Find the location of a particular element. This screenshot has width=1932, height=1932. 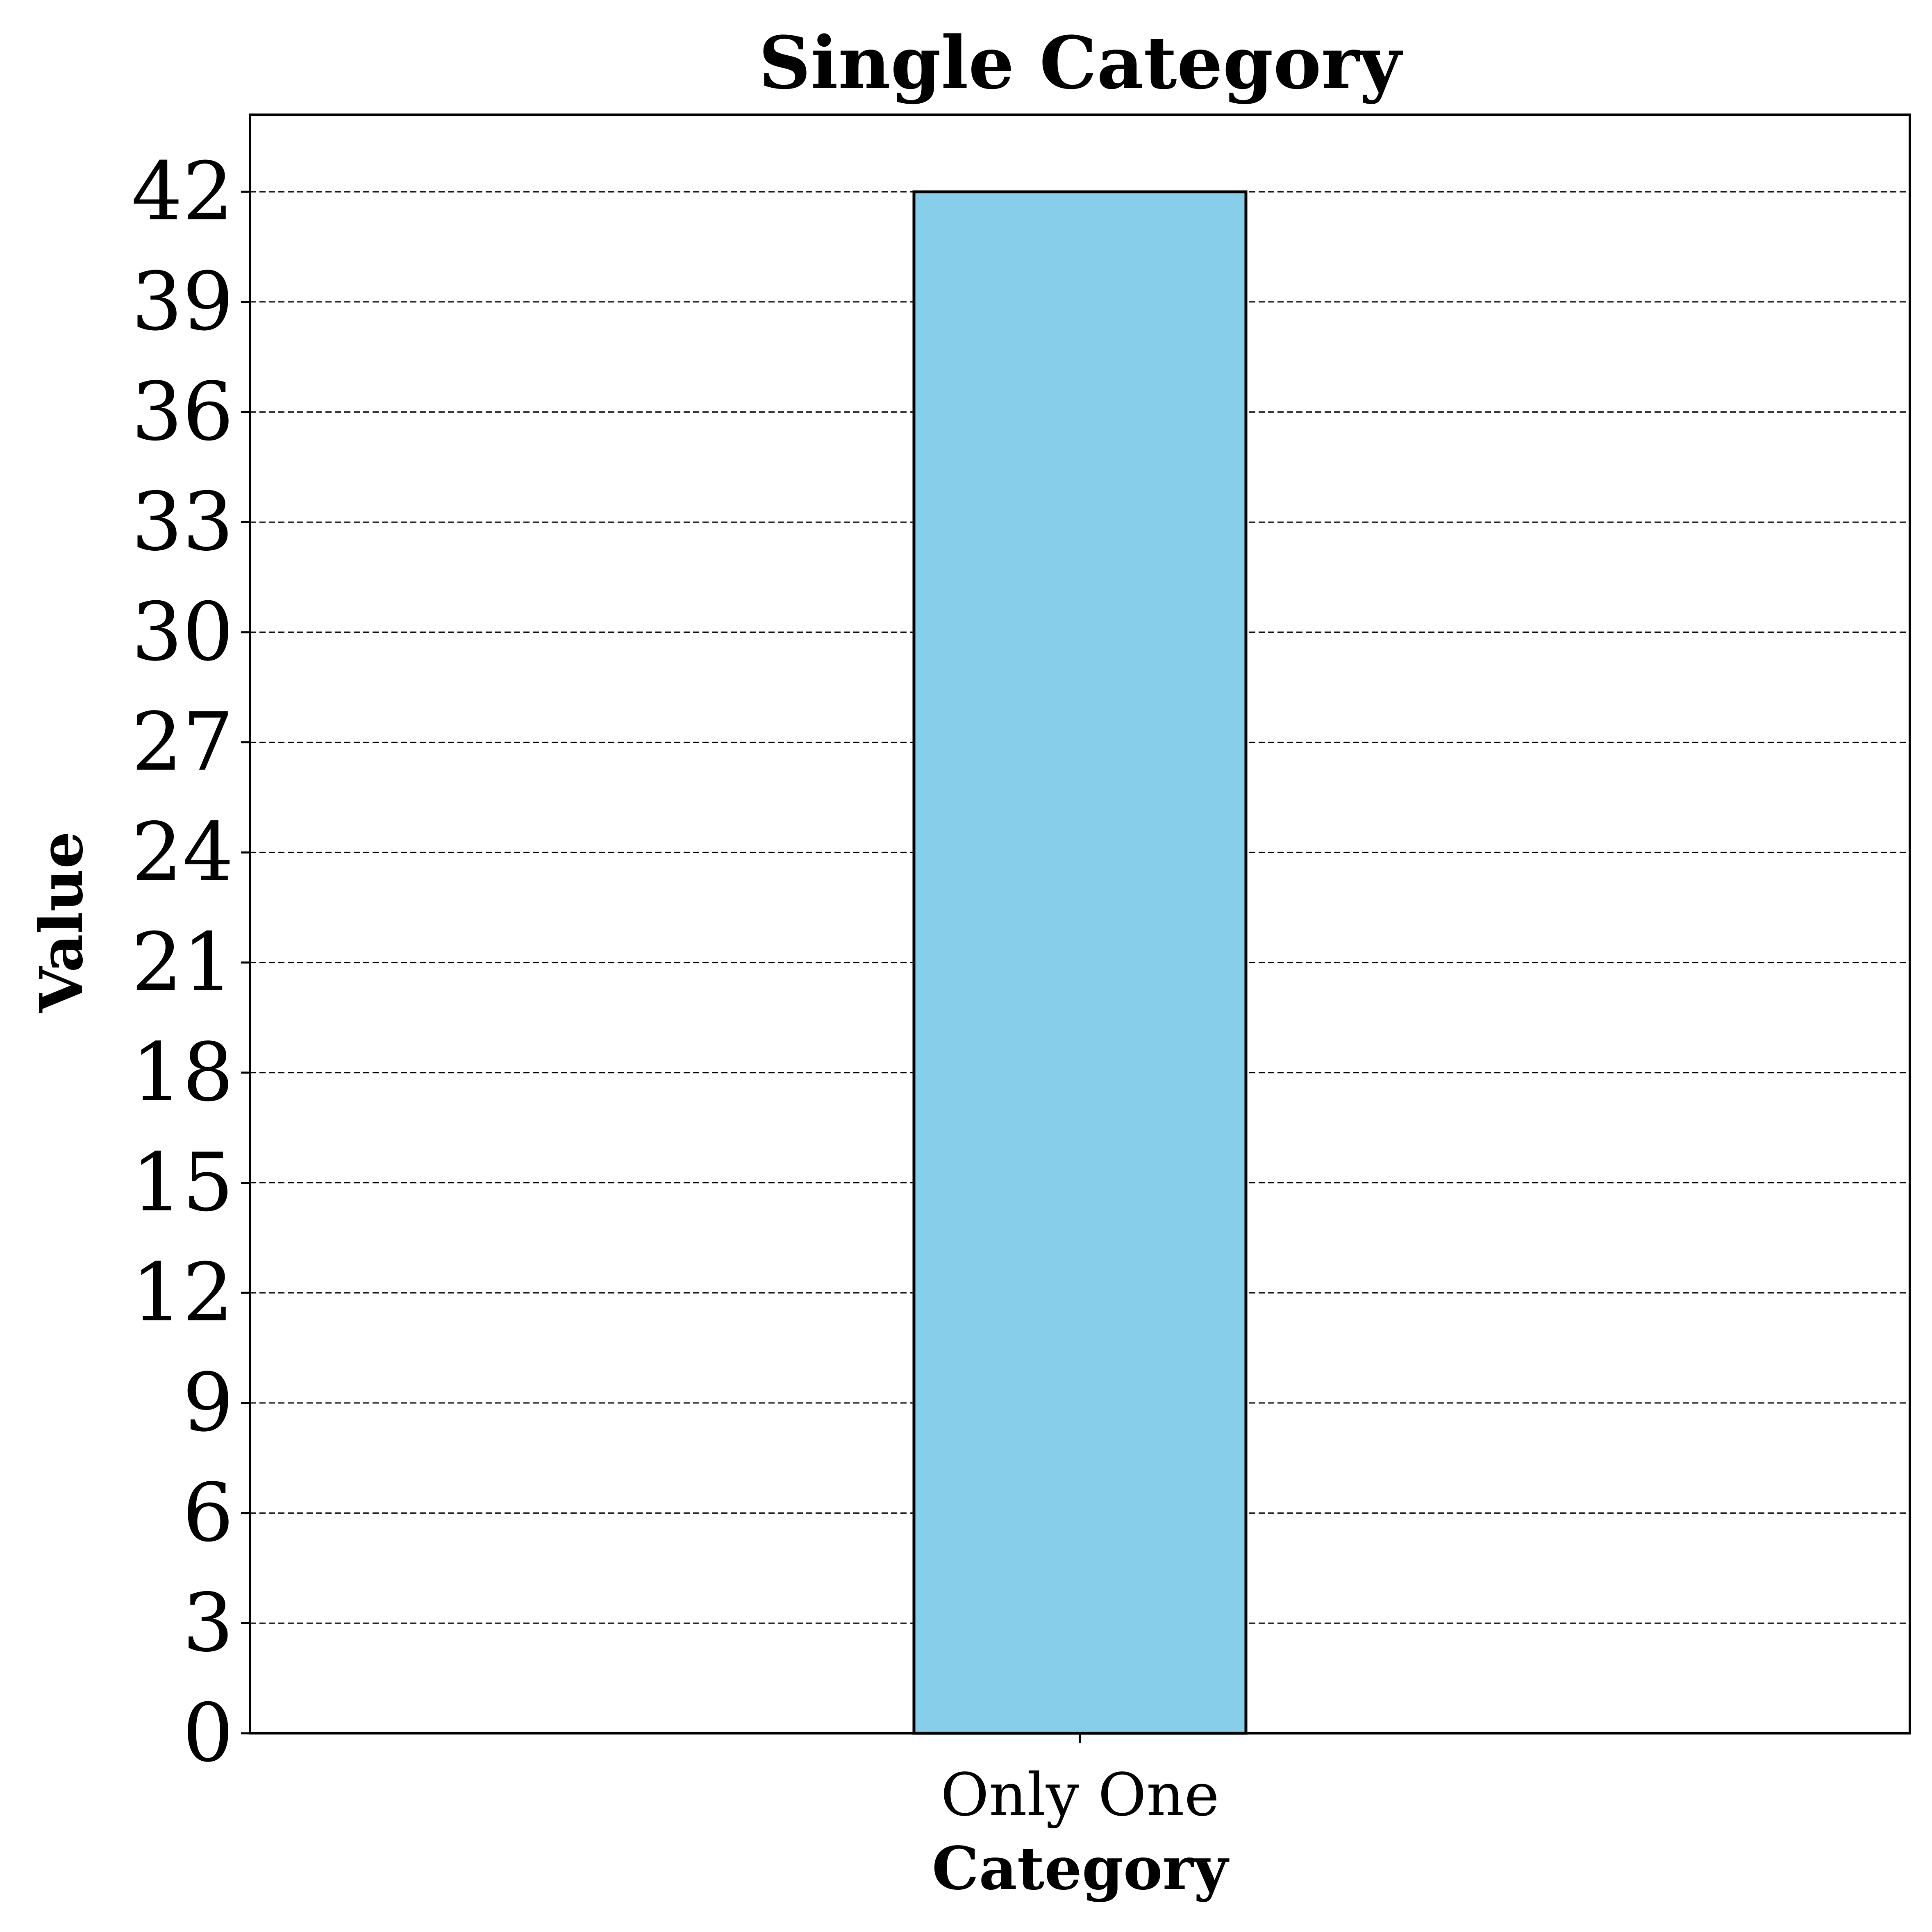

y-axis-title: Value is located at coordinates (61, 922).